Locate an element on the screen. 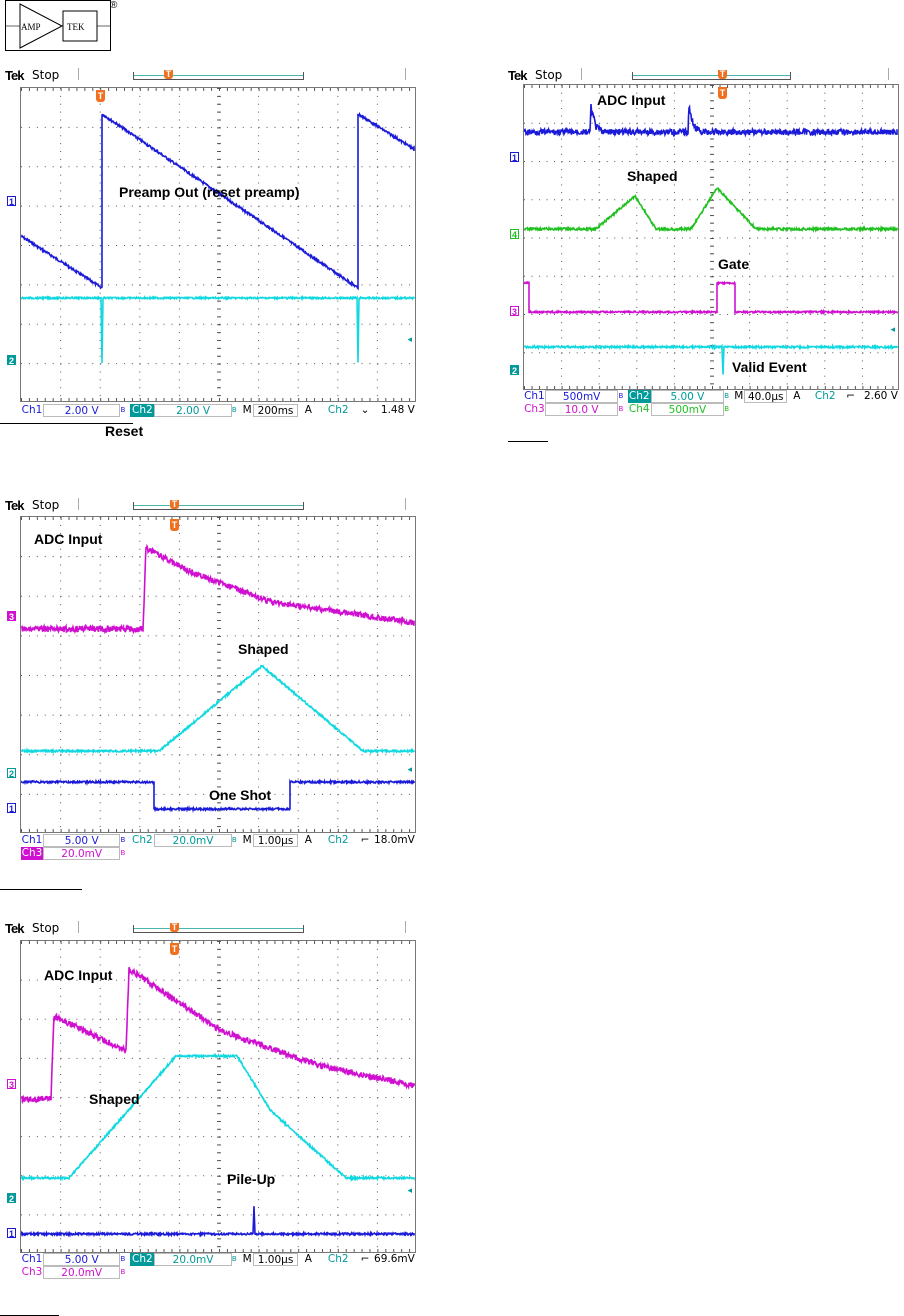  waveform-display: Preamp Out (reset preamp) Reset T ◂ is located at coordinates (218, 263).